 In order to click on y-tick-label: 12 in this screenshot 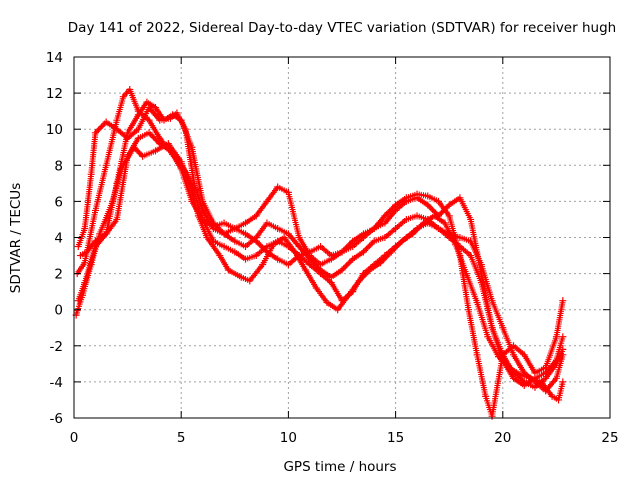, I will do `click(54, 94)`.